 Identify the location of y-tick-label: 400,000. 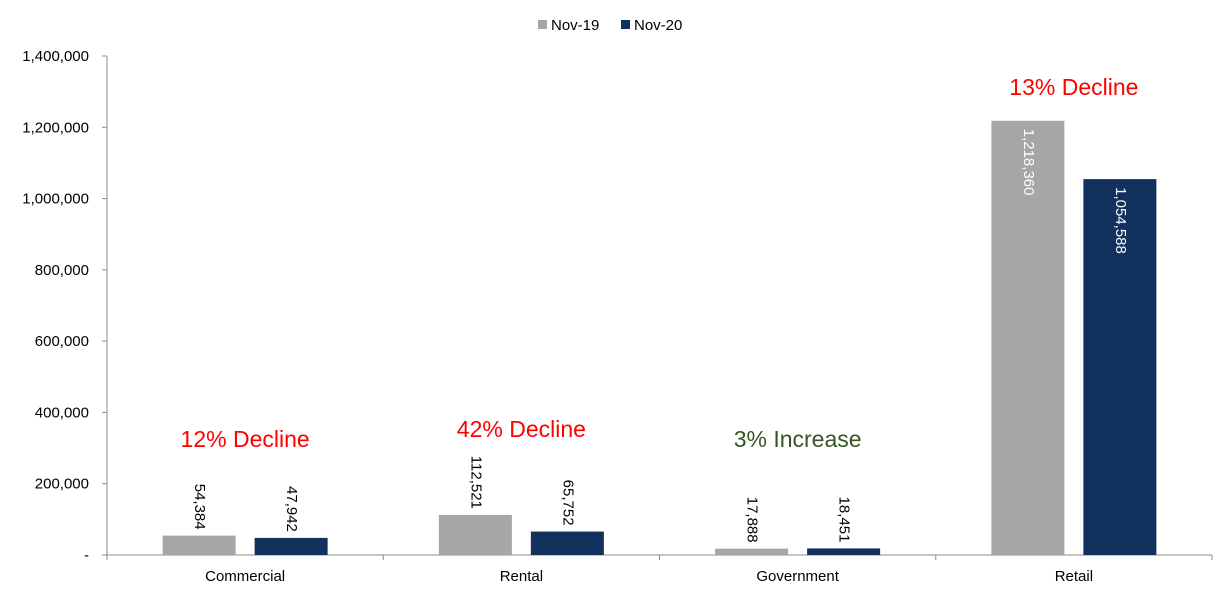
(62, 412).